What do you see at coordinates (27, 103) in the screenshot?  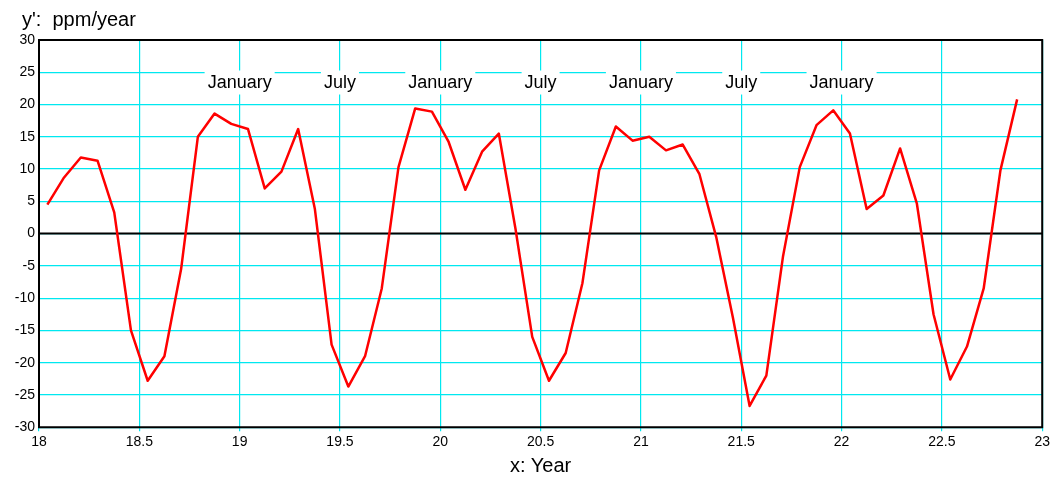 I see `y-tick-label: 20` at bounding box center [27, 103].